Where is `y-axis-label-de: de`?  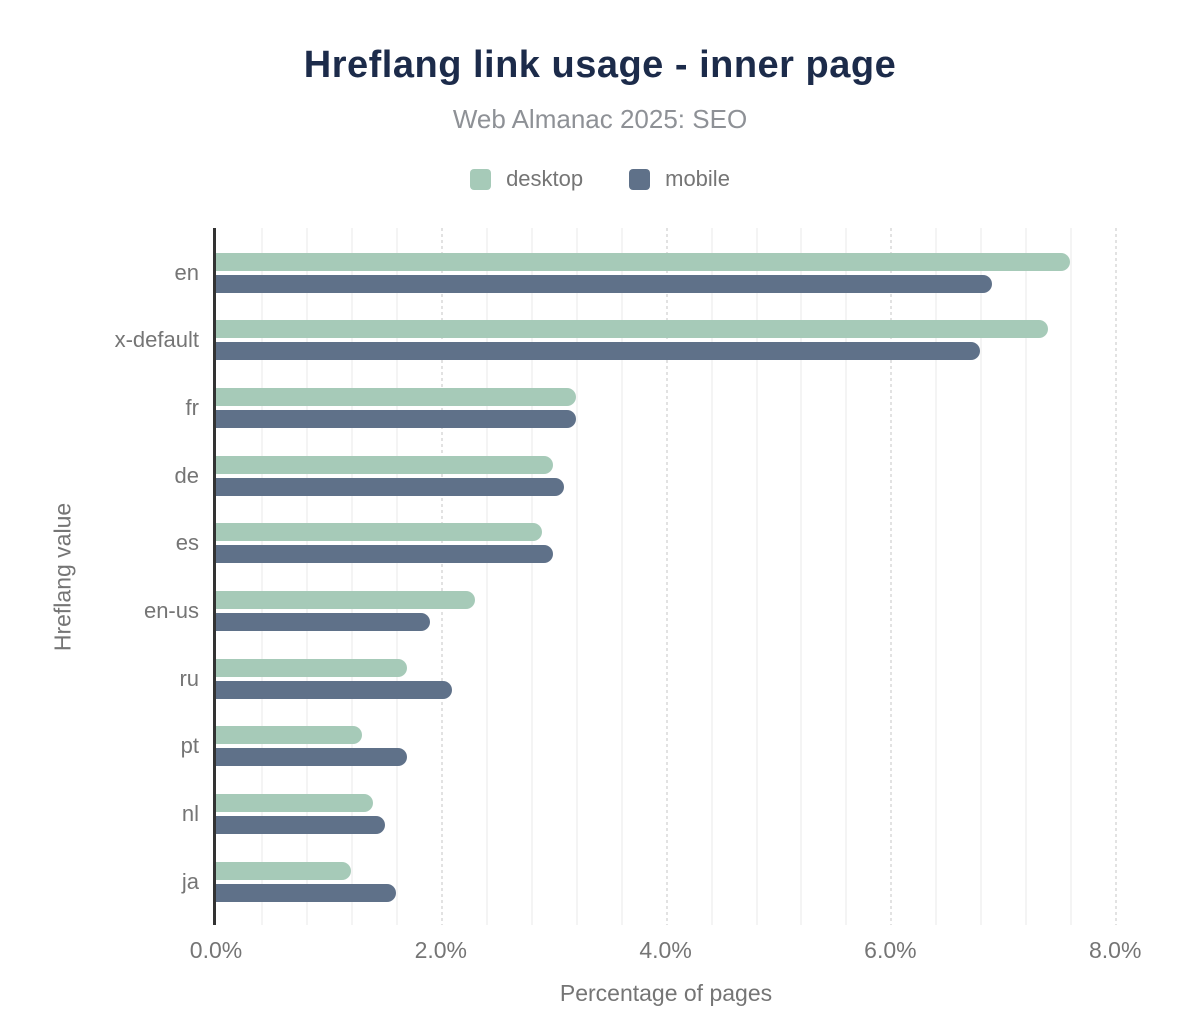
y-axis-label-de: de is located at coordinates (186, 475).